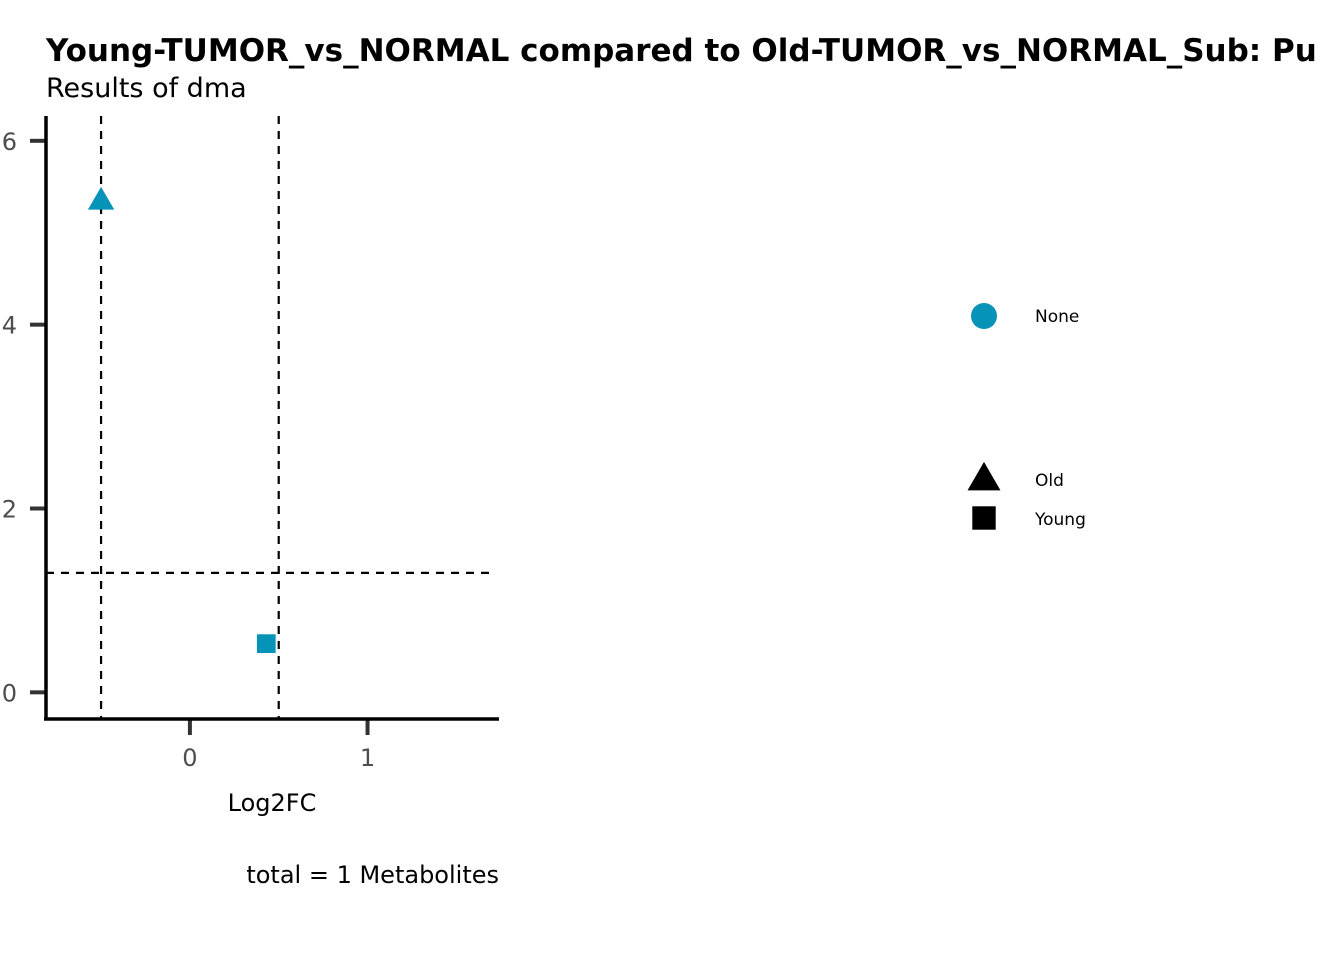 The image size is (1344, 960). Describe the element at coordinates (266, 643) in the screenshot. I see `data-point-young` at that location.